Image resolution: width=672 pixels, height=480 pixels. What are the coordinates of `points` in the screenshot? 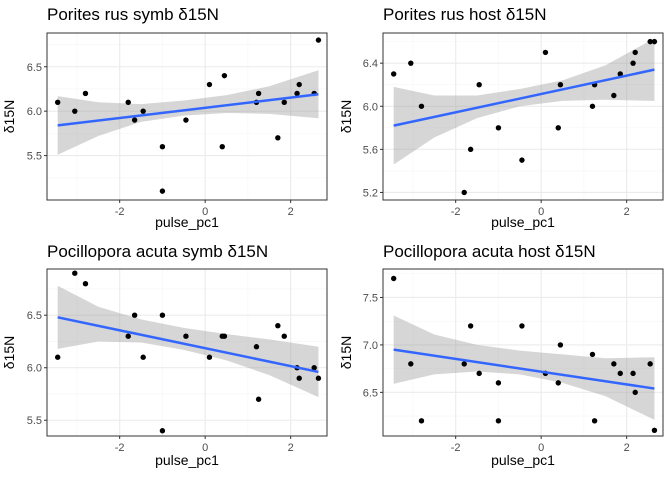 It's located at (524, 354).